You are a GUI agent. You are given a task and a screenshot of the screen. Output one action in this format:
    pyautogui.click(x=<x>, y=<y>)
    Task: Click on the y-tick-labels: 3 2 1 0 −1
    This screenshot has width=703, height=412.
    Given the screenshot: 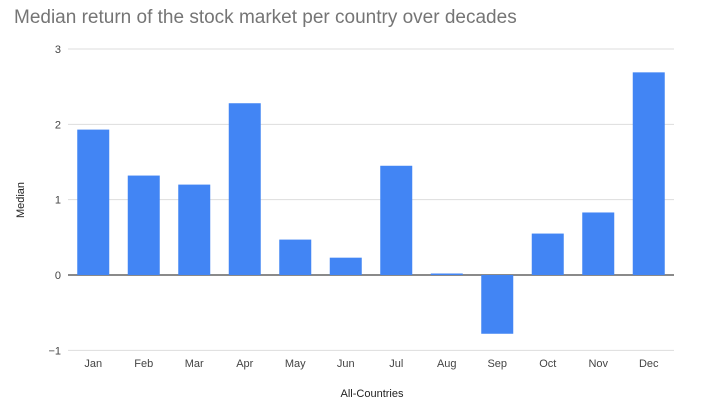 What is the action you would take?
    pyautogui.click(x=54, y=200)
    